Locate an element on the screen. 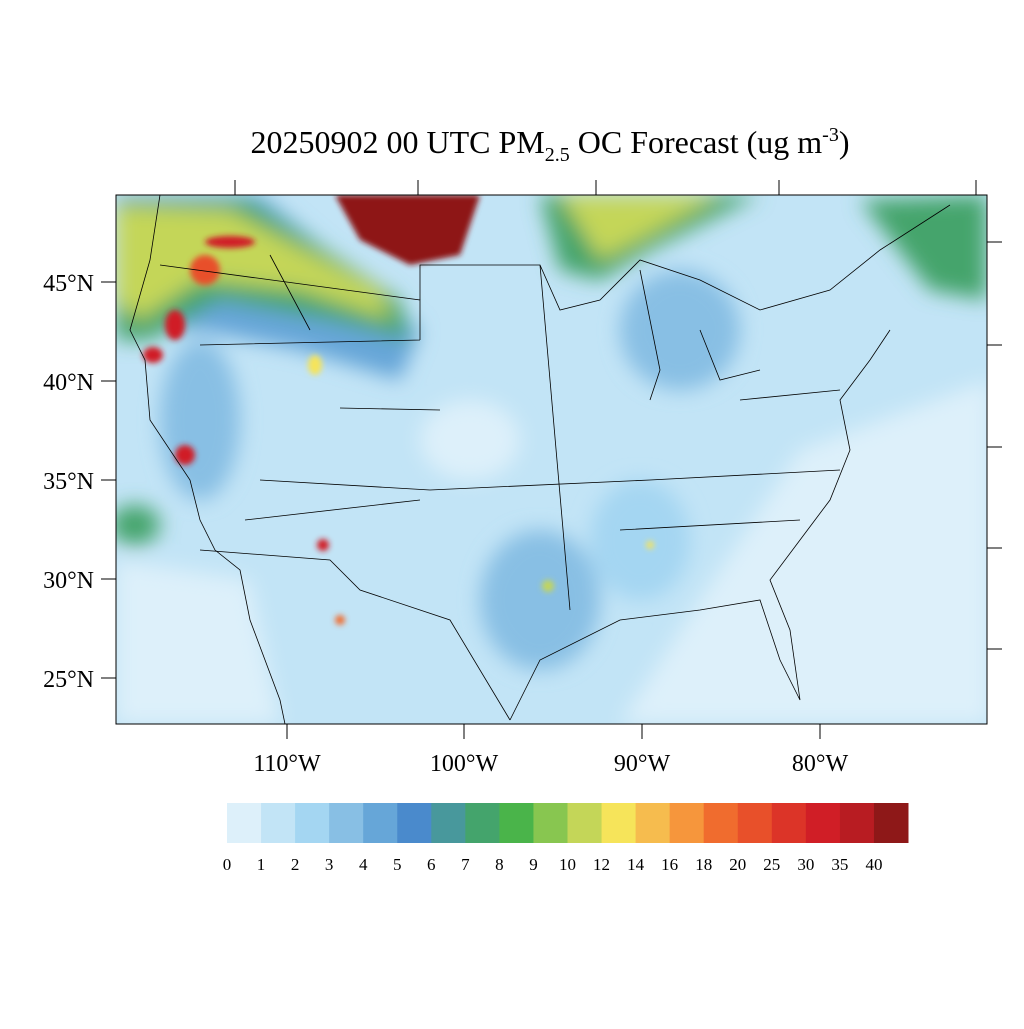 This screenshot has height=1029, width=1024. colorbar-label: 3 is located at coordinates (329, 864).